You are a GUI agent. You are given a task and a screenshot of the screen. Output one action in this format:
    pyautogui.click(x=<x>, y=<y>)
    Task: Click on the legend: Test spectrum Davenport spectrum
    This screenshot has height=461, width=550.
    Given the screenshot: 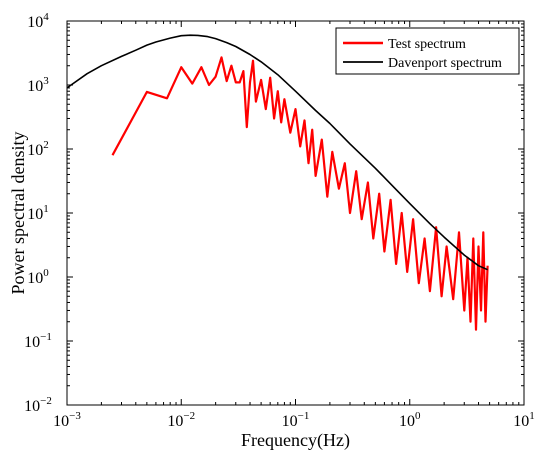 What is the action you would take?
    pyautogui.click(x=427, y=51)
    